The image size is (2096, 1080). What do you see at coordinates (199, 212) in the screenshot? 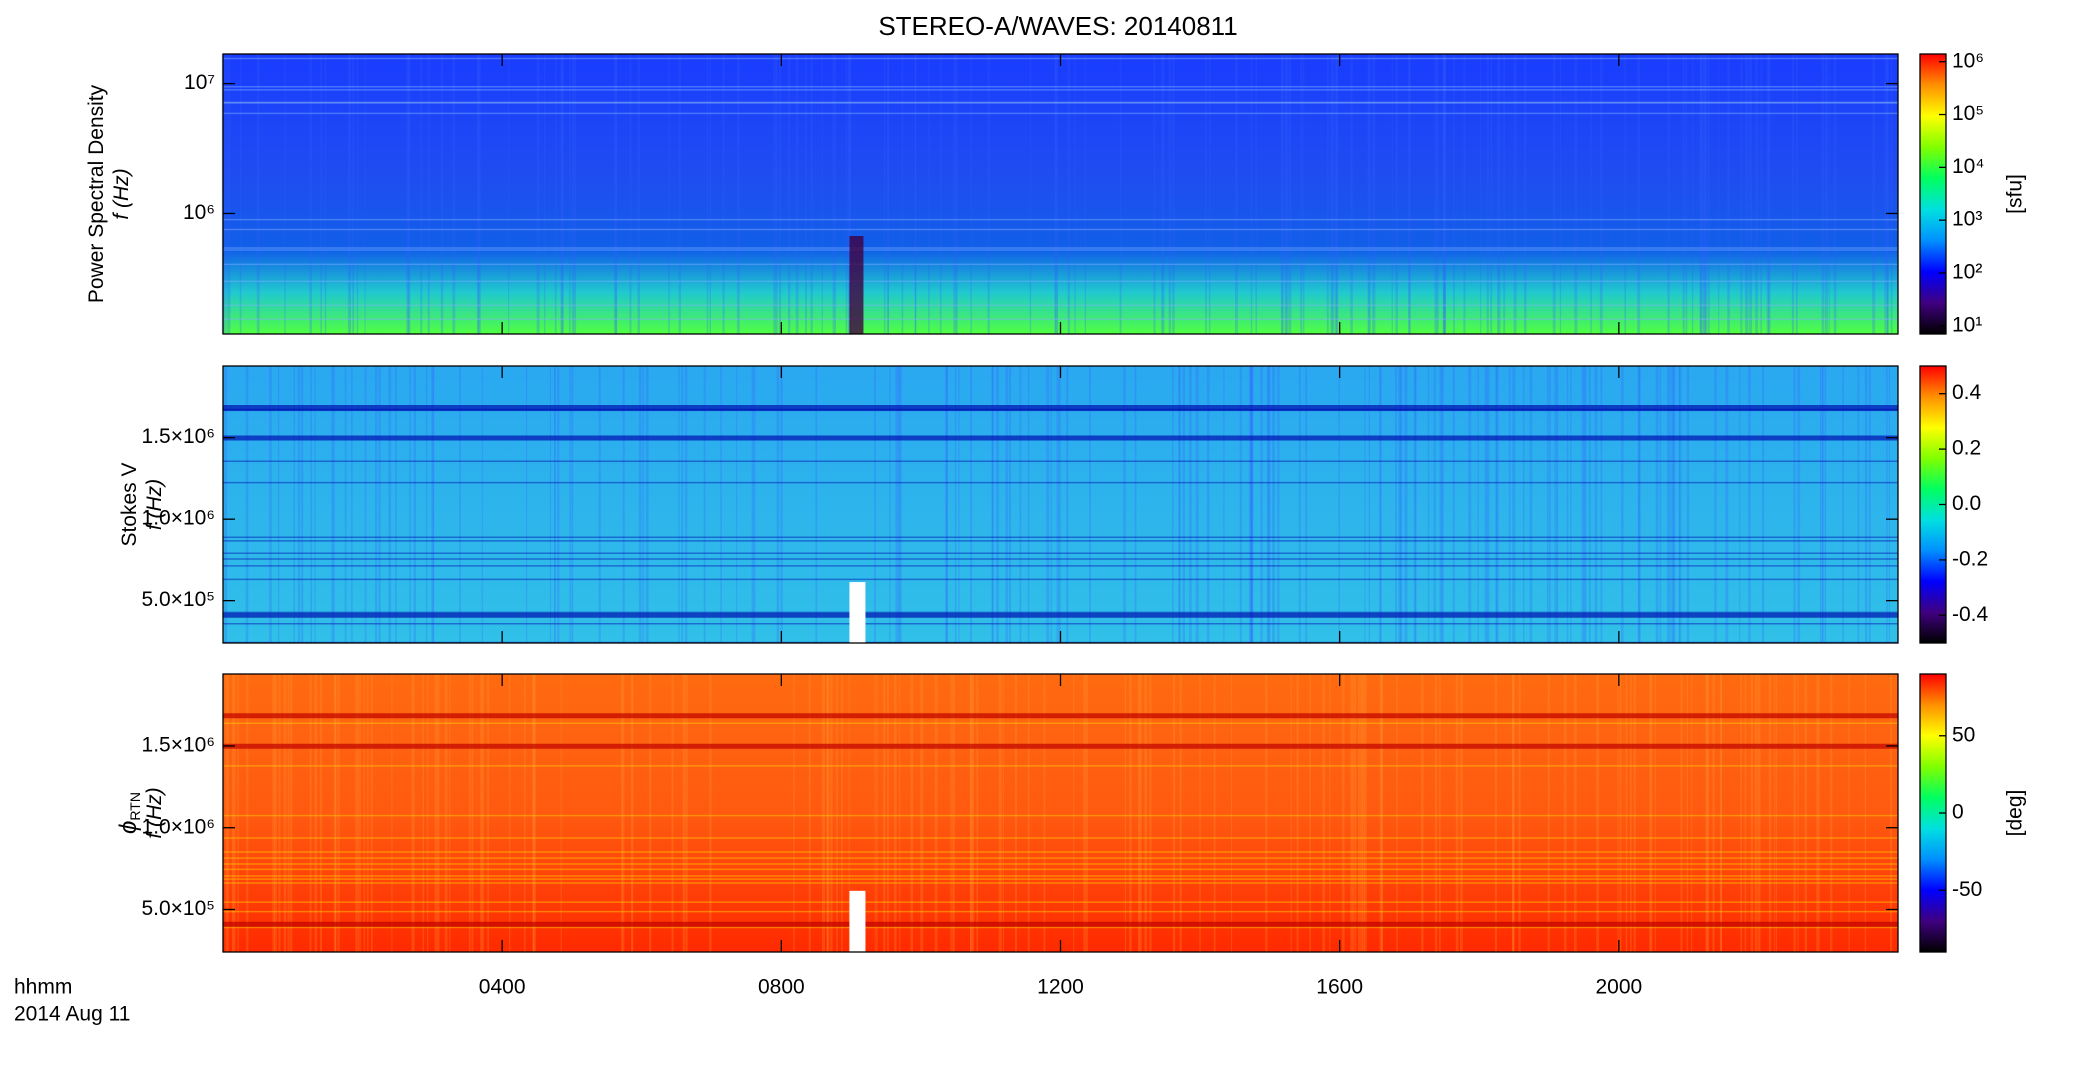
I see `y-tick-label: 10⁶` at bounding box center [199, 212].